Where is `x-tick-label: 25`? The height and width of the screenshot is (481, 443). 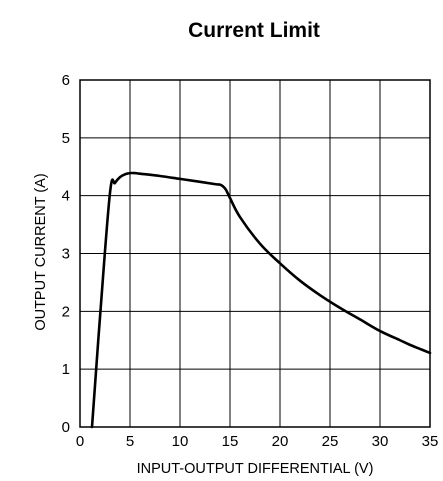 x-tick-label: 25 is located at coordinates (330, 441).